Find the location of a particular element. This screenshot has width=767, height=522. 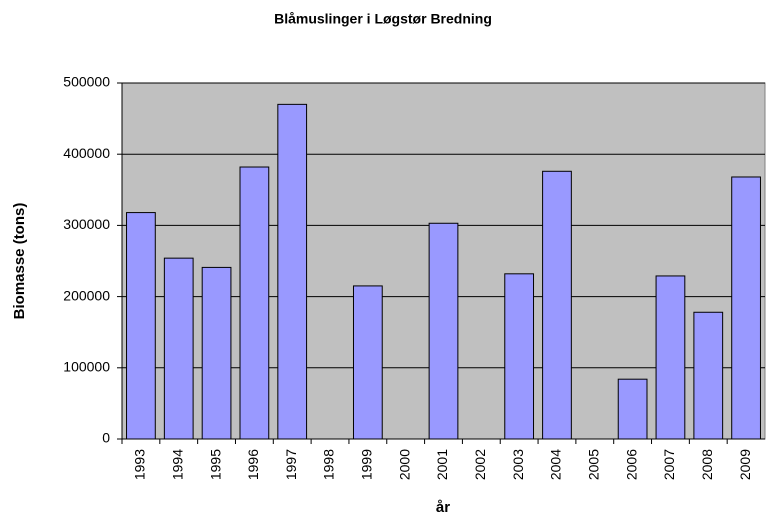

x-tick-label: 1996 is located at coordinates (253, 464).